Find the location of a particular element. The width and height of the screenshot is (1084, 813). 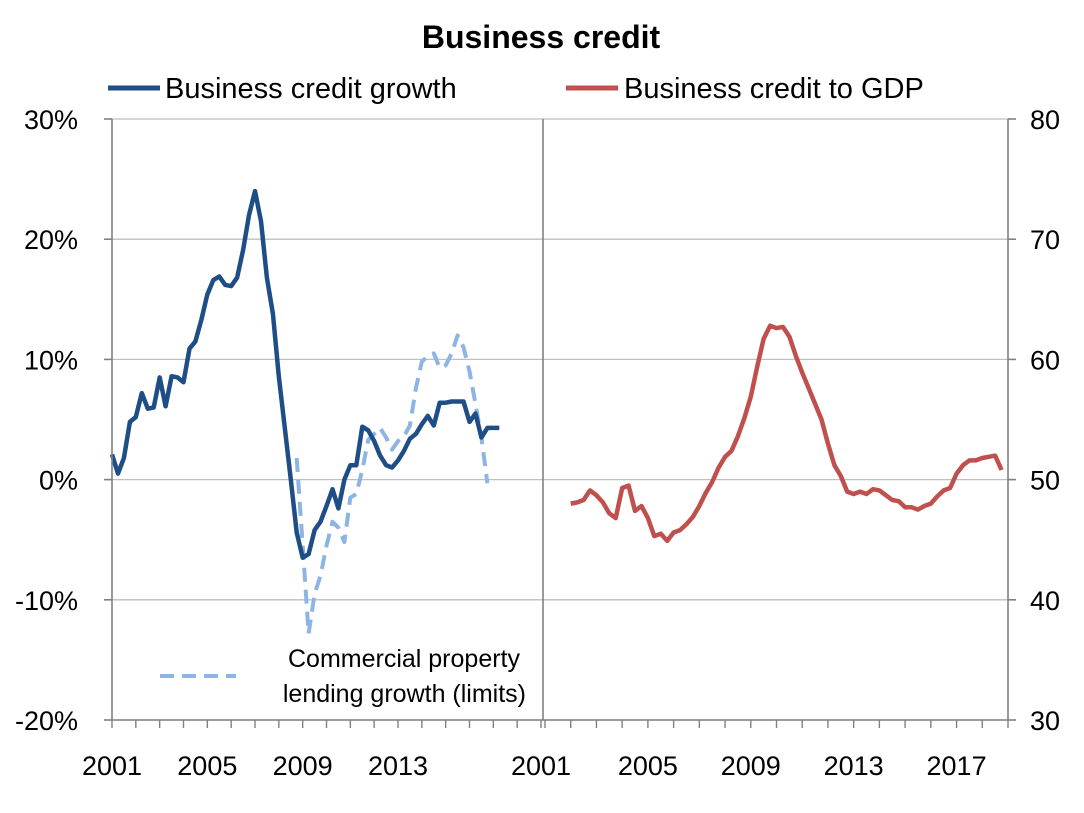

chart-title: Business credit is located at coordinates (541, 37).